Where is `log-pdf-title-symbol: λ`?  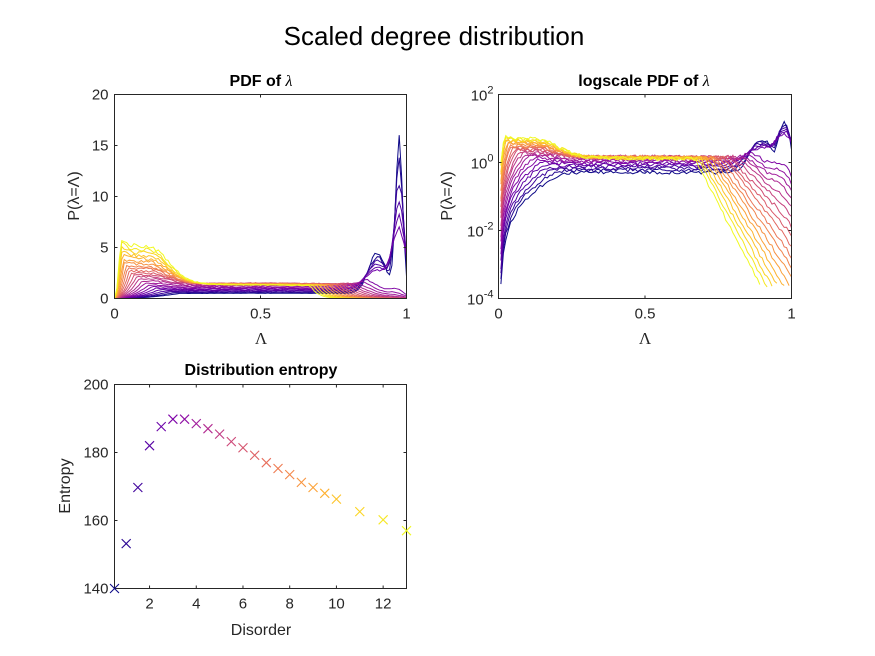 log-pdf-title-symbol: λ is located at coordinates (706, 81).